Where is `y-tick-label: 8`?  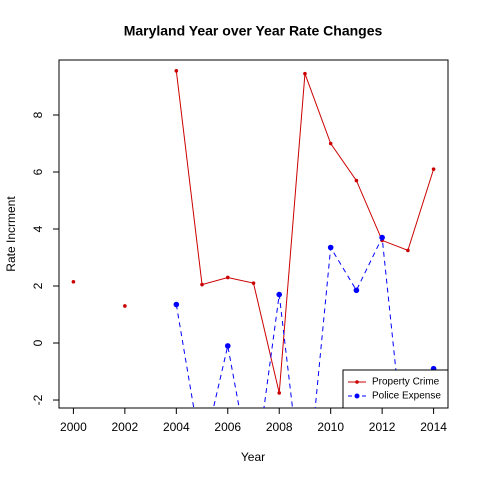 y-tick-label: 8 is located at coordinates (38, 114).